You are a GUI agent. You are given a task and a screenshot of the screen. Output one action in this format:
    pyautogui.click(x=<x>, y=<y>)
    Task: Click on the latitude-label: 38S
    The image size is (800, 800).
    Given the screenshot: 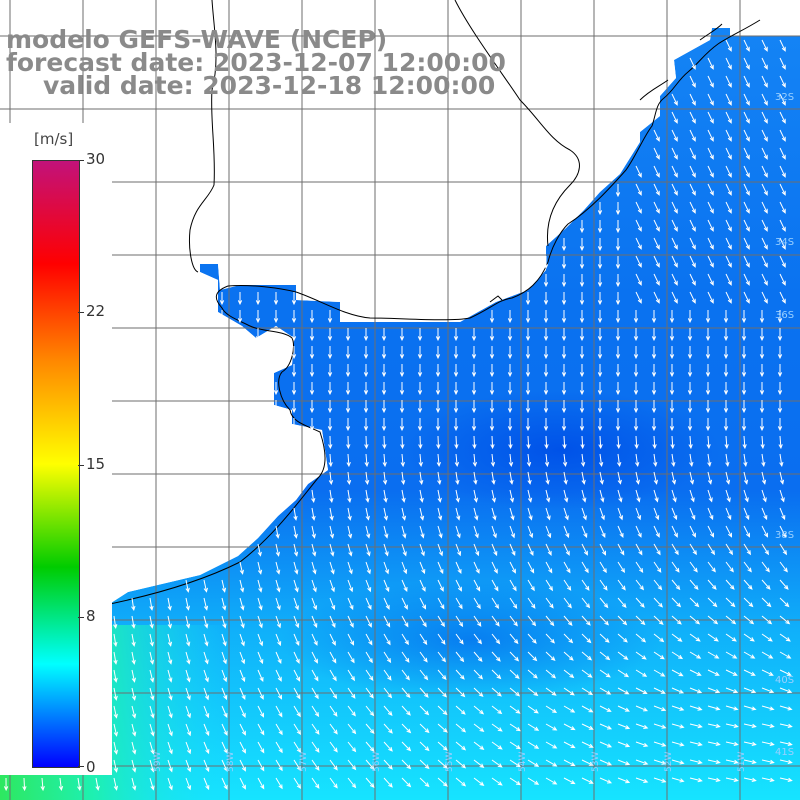 What is the action you would take?
    pyautogui.click(x=784, y=535)
    